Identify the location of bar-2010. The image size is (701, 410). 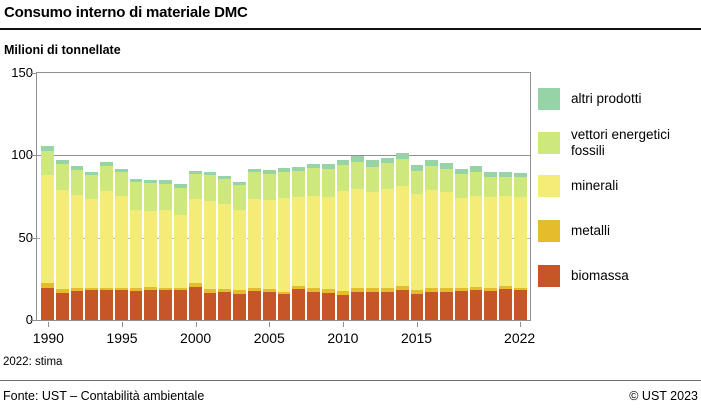
(343, 240).